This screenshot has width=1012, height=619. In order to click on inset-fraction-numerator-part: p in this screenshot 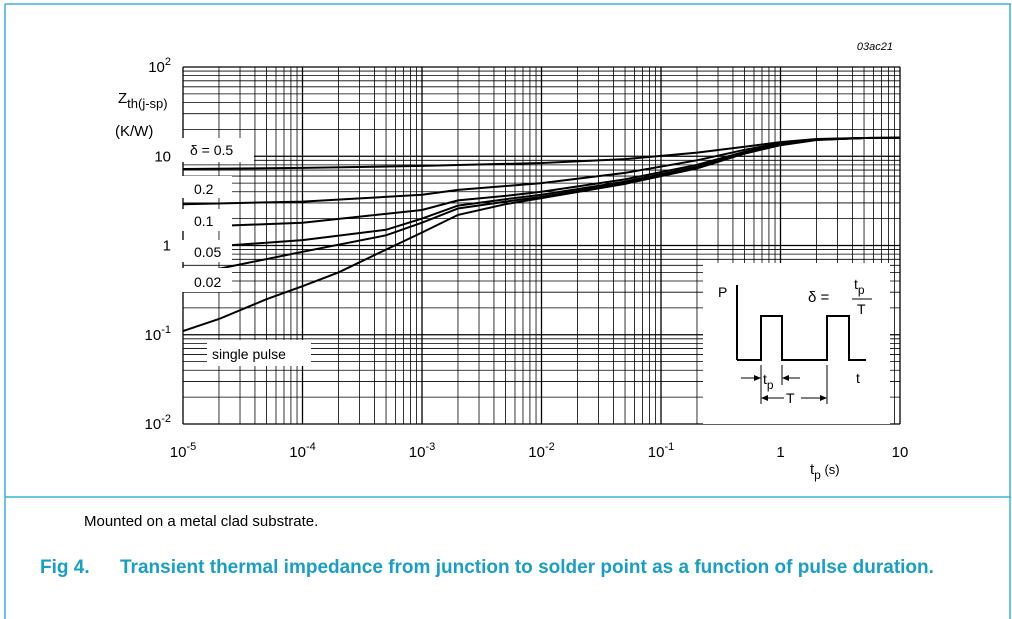, I will do `click(861, 290)`.